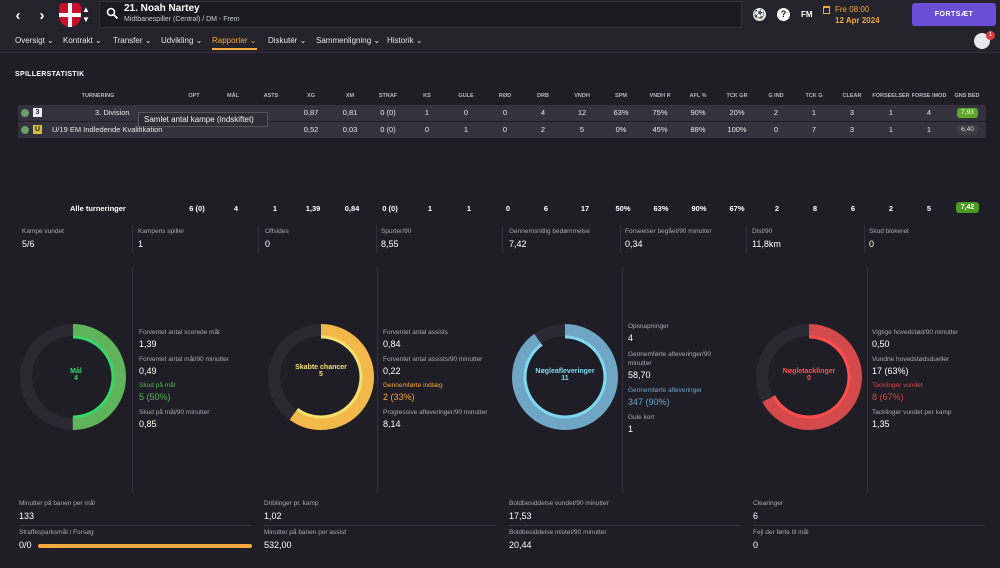 The image size is (1000, 568). Describe the element at coordinates (737, 208) in the screenshot. I see `totals-cell: 67%` at that location.